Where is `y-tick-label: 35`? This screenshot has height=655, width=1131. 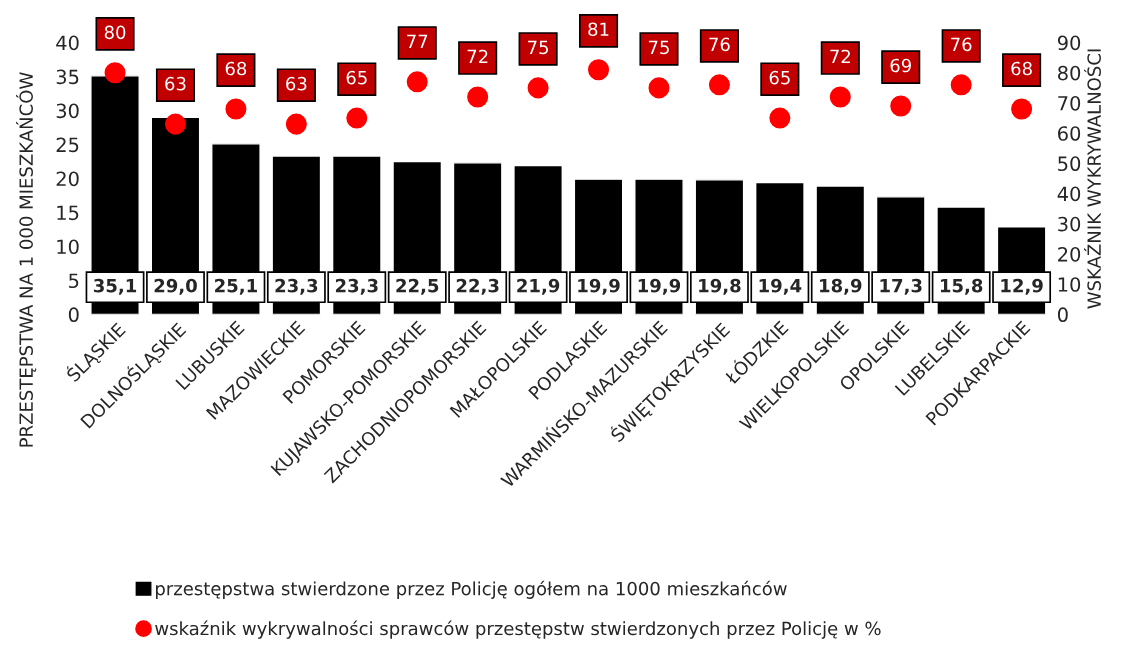 y-tick-label: 35 is located at coordinates (67, 77).